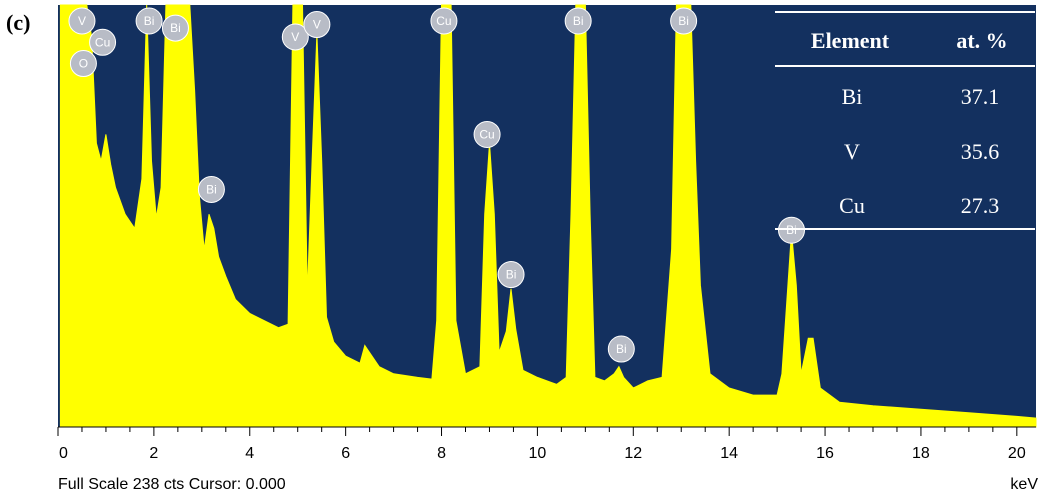  I want to click on panel-label: (c), so click(18, 22).